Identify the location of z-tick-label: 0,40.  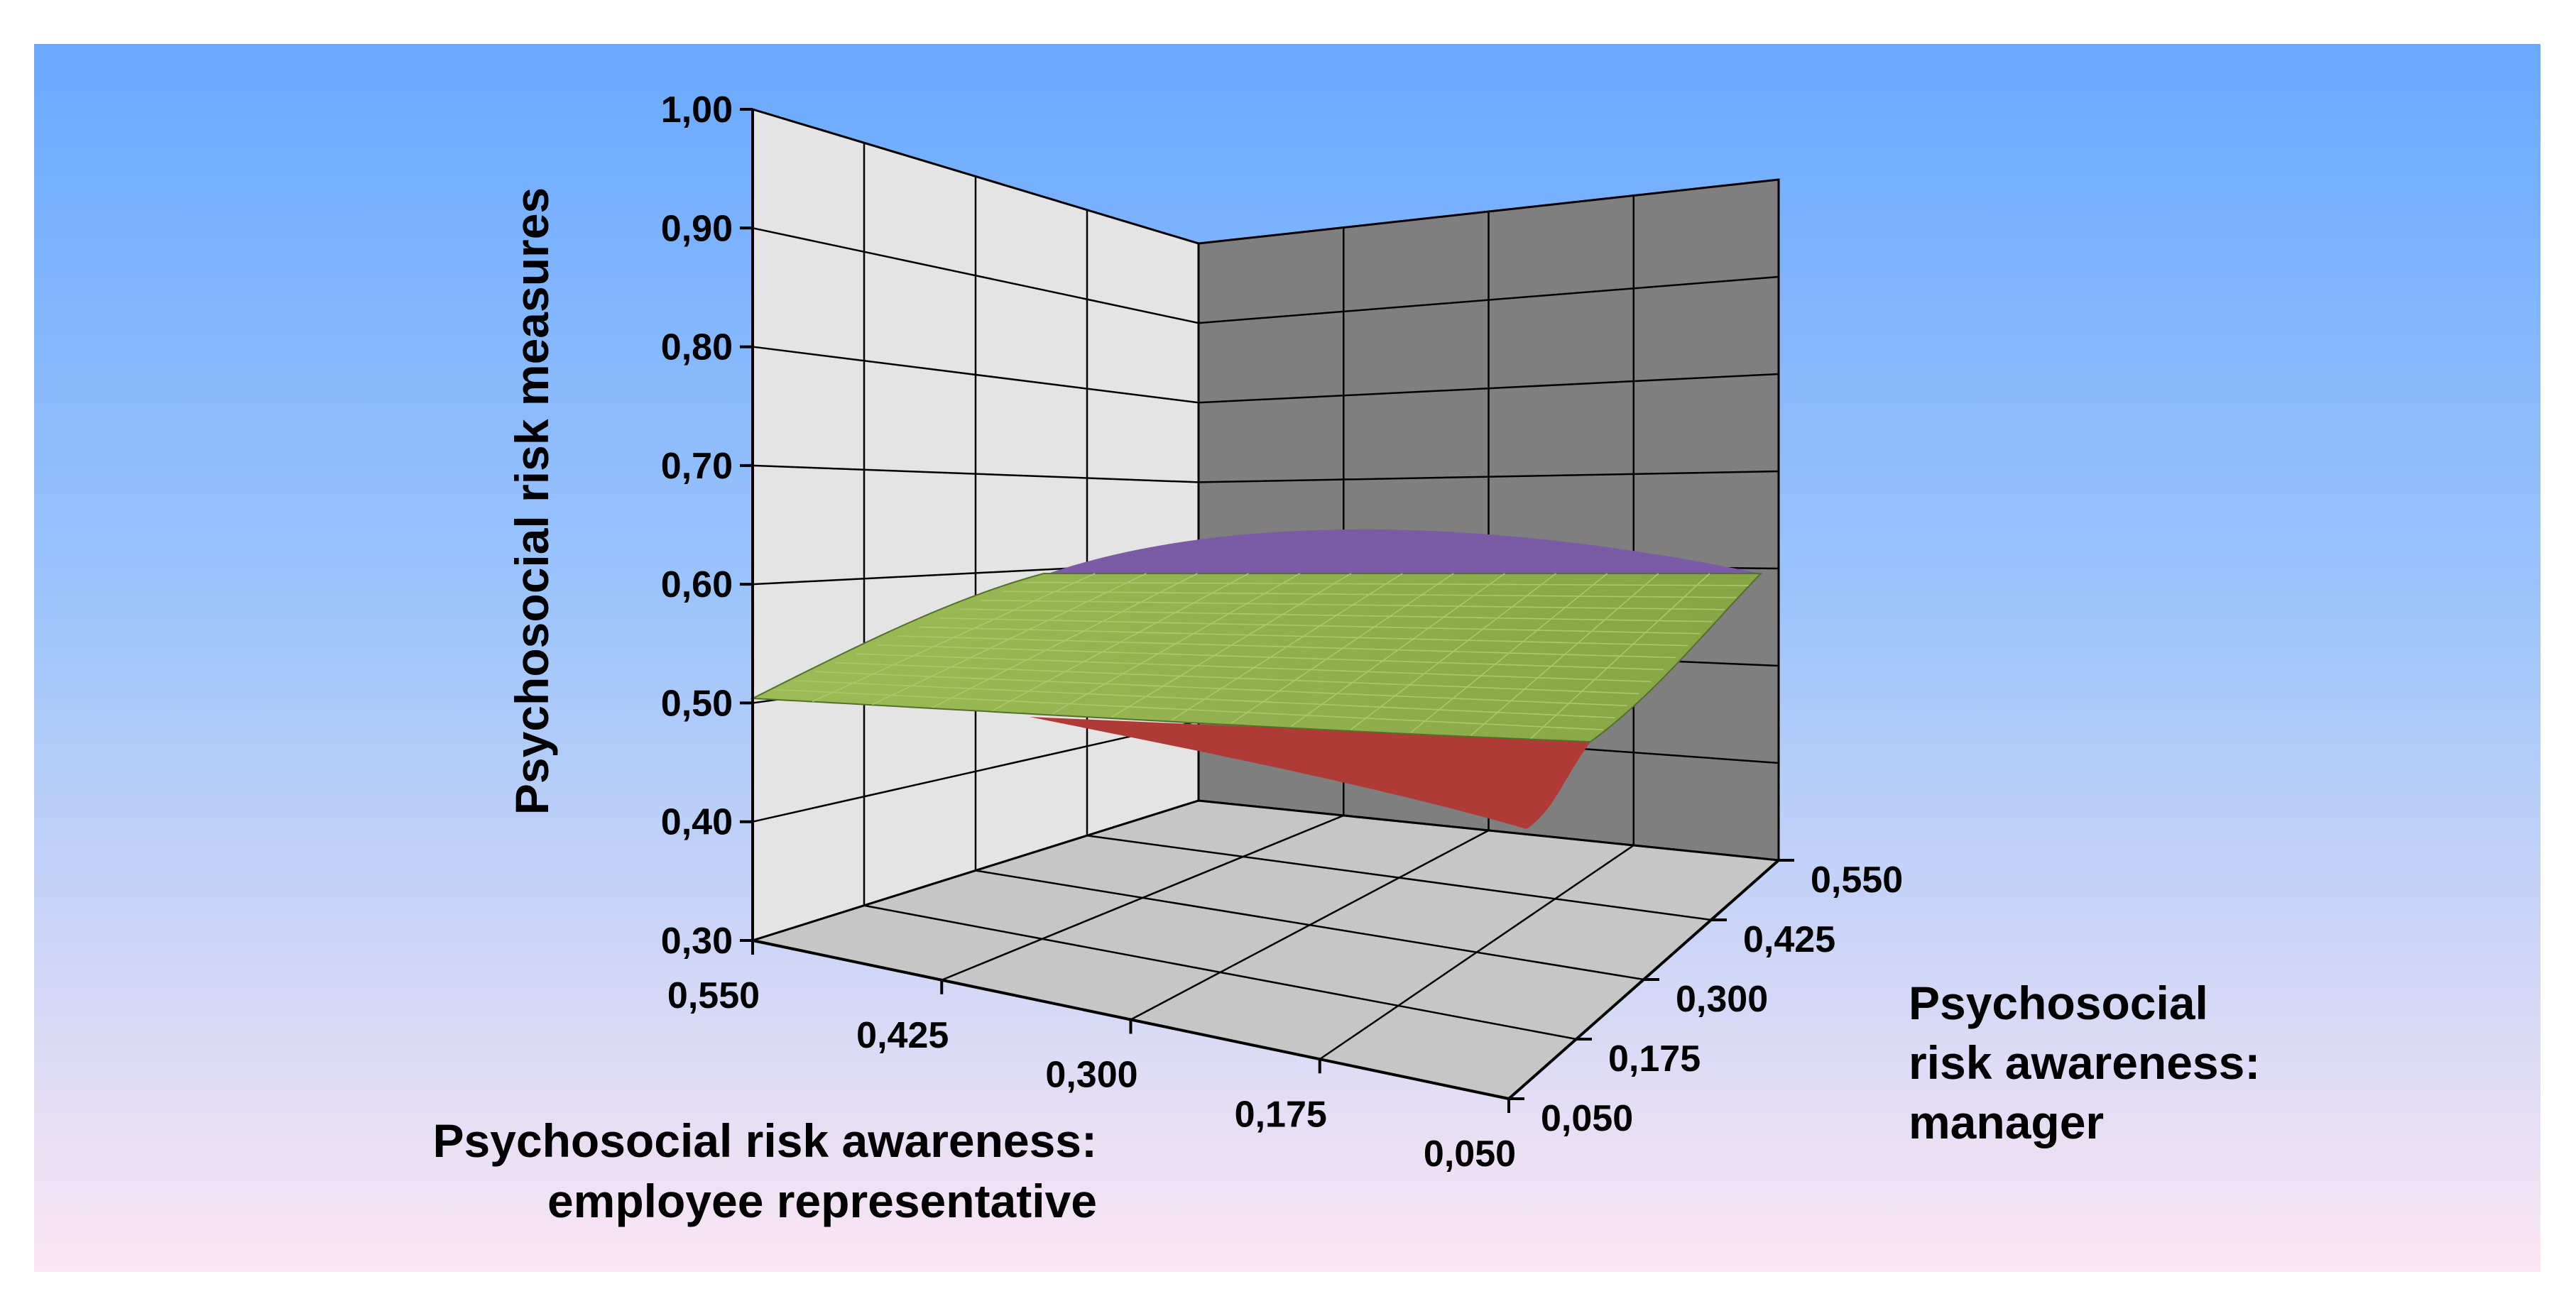
(697, 822).